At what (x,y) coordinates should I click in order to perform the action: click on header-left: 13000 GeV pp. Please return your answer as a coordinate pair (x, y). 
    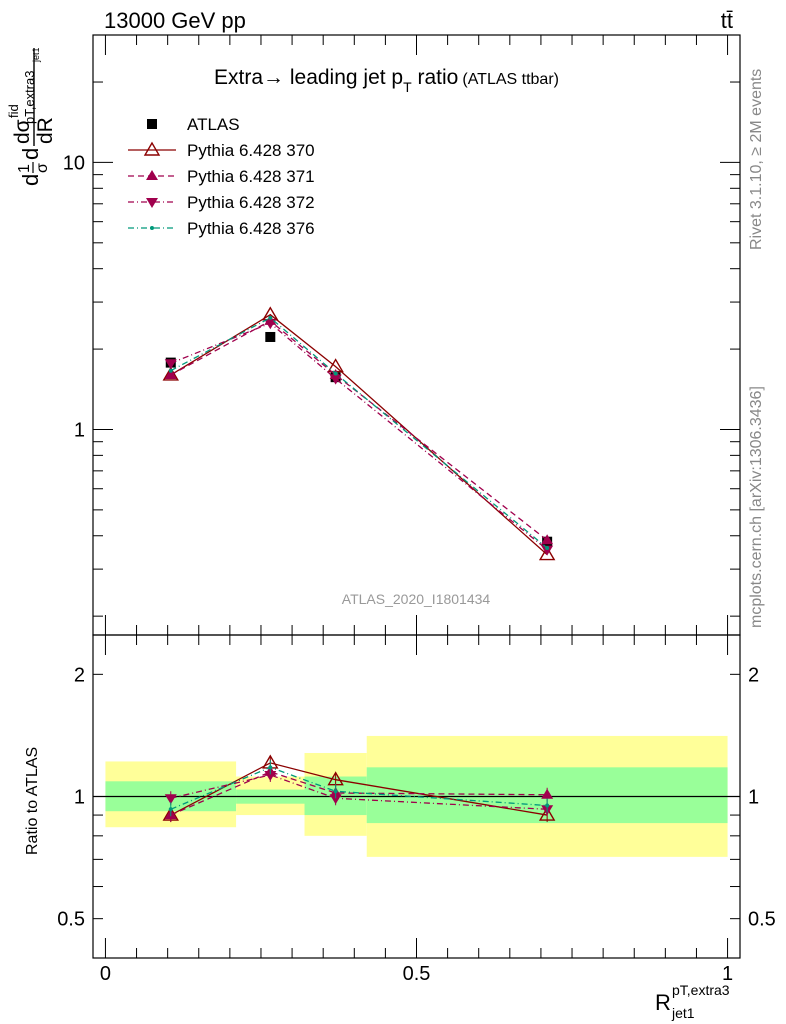
    Looking at the image, I should click on (175, 20).